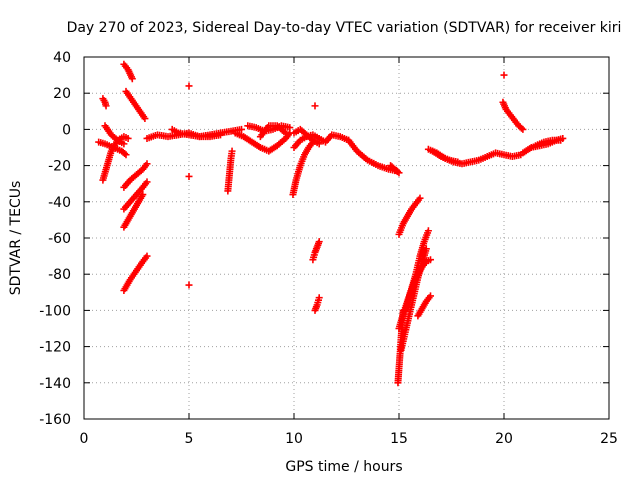 This screenshot has height=480, width=640. I want to click on series-arc-7h, so click(230, 171).